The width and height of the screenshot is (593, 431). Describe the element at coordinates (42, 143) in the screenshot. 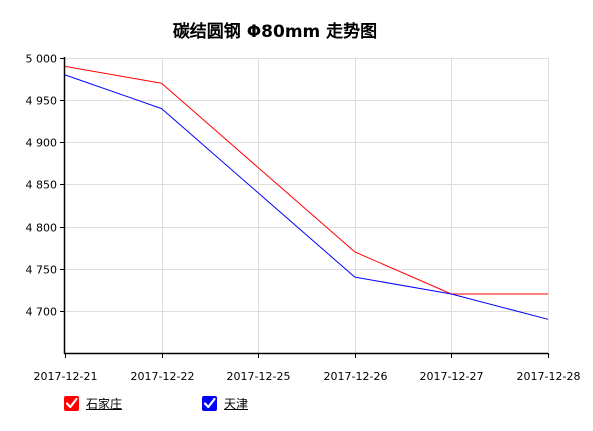

I see `y-tick-label: 4 900` at that location.